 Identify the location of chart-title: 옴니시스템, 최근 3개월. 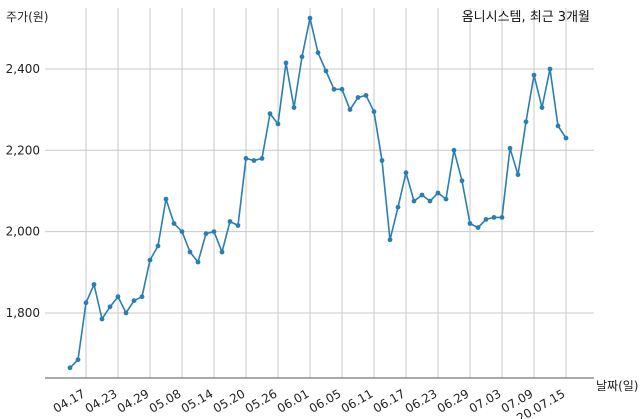
(526, 17).